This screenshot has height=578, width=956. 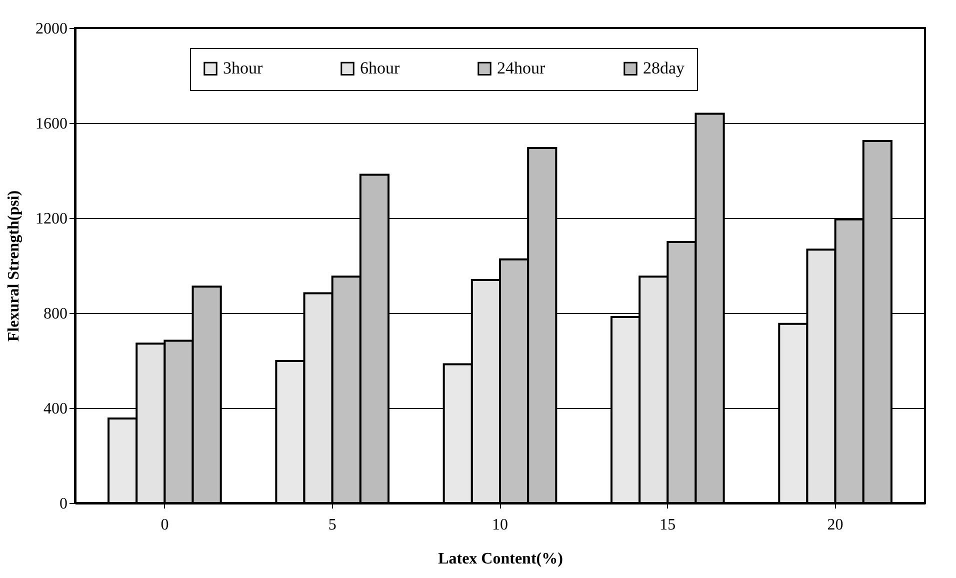 I want to click on x-tick-label: 5, so click(x=332, y=525).